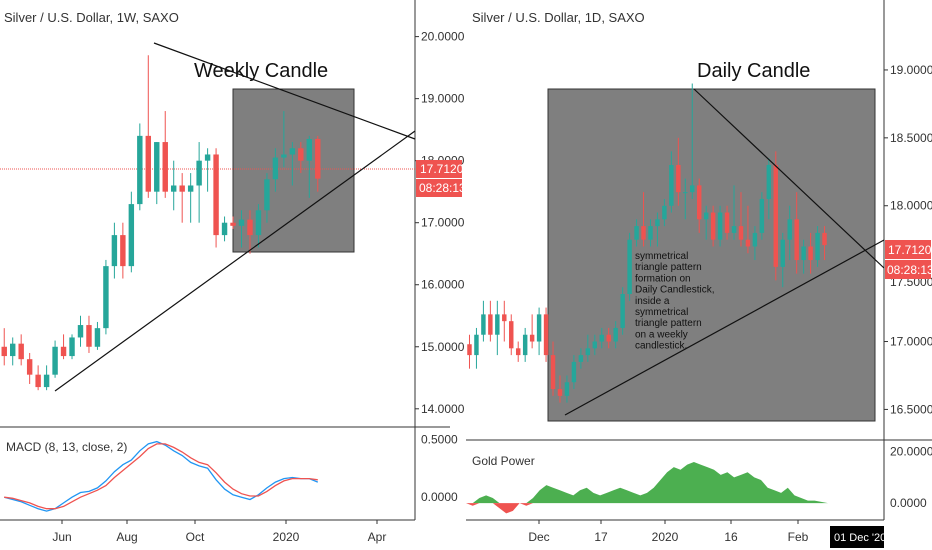 This screenshot has width=932, height=550. Describe the element at coordinates (724, 327) in the screenshot. I see `right-lower-trendline` at that location.